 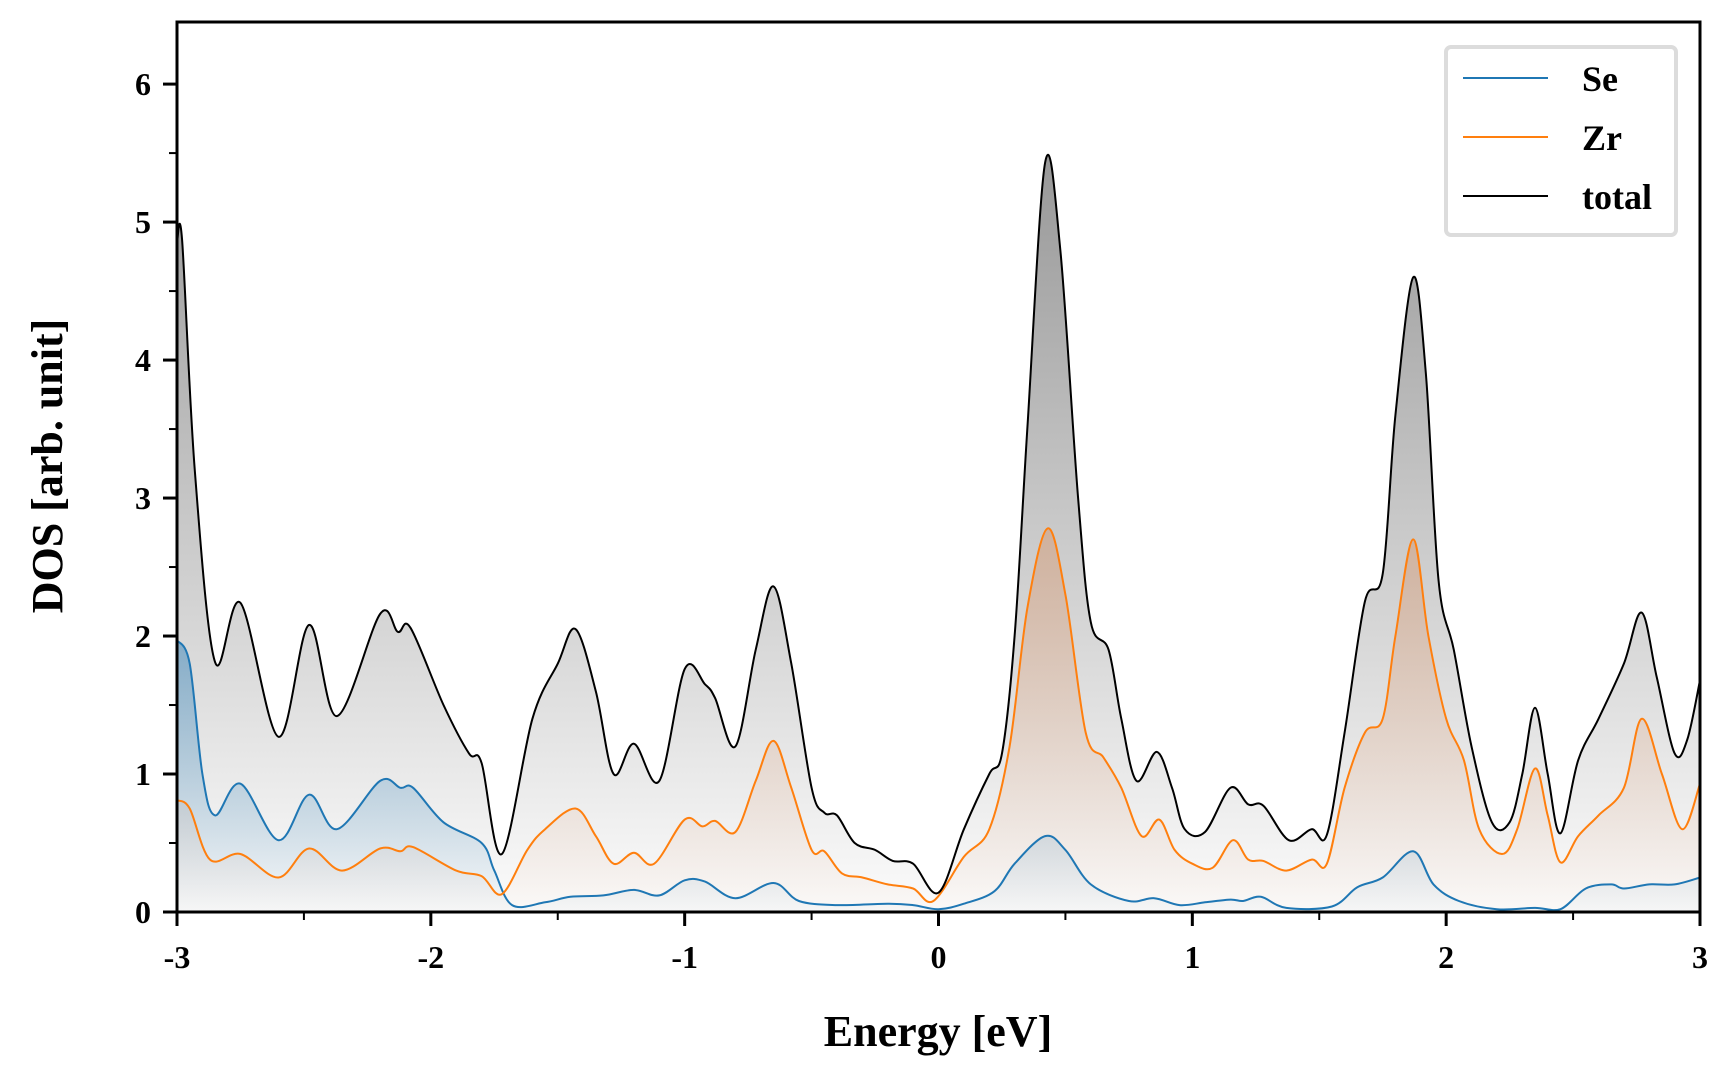 I want to click on y-tick-label: 5, so click(x=143, y=222).